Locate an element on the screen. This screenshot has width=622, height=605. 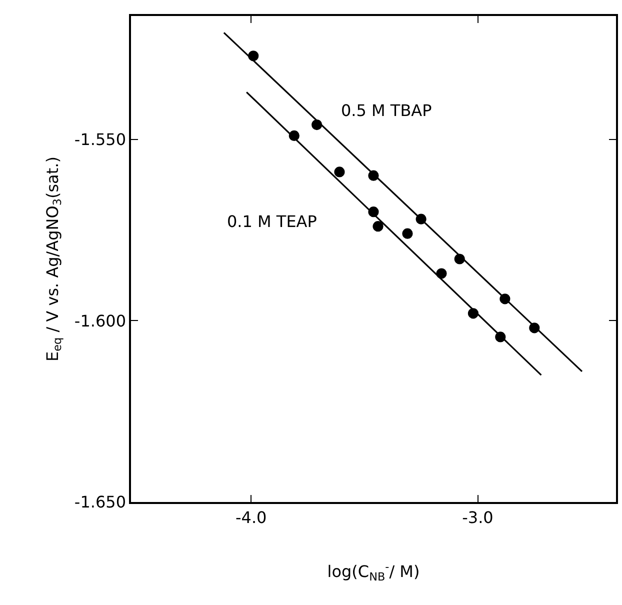
y-tick-label: -1.600 is located at coordinates (100, 320).